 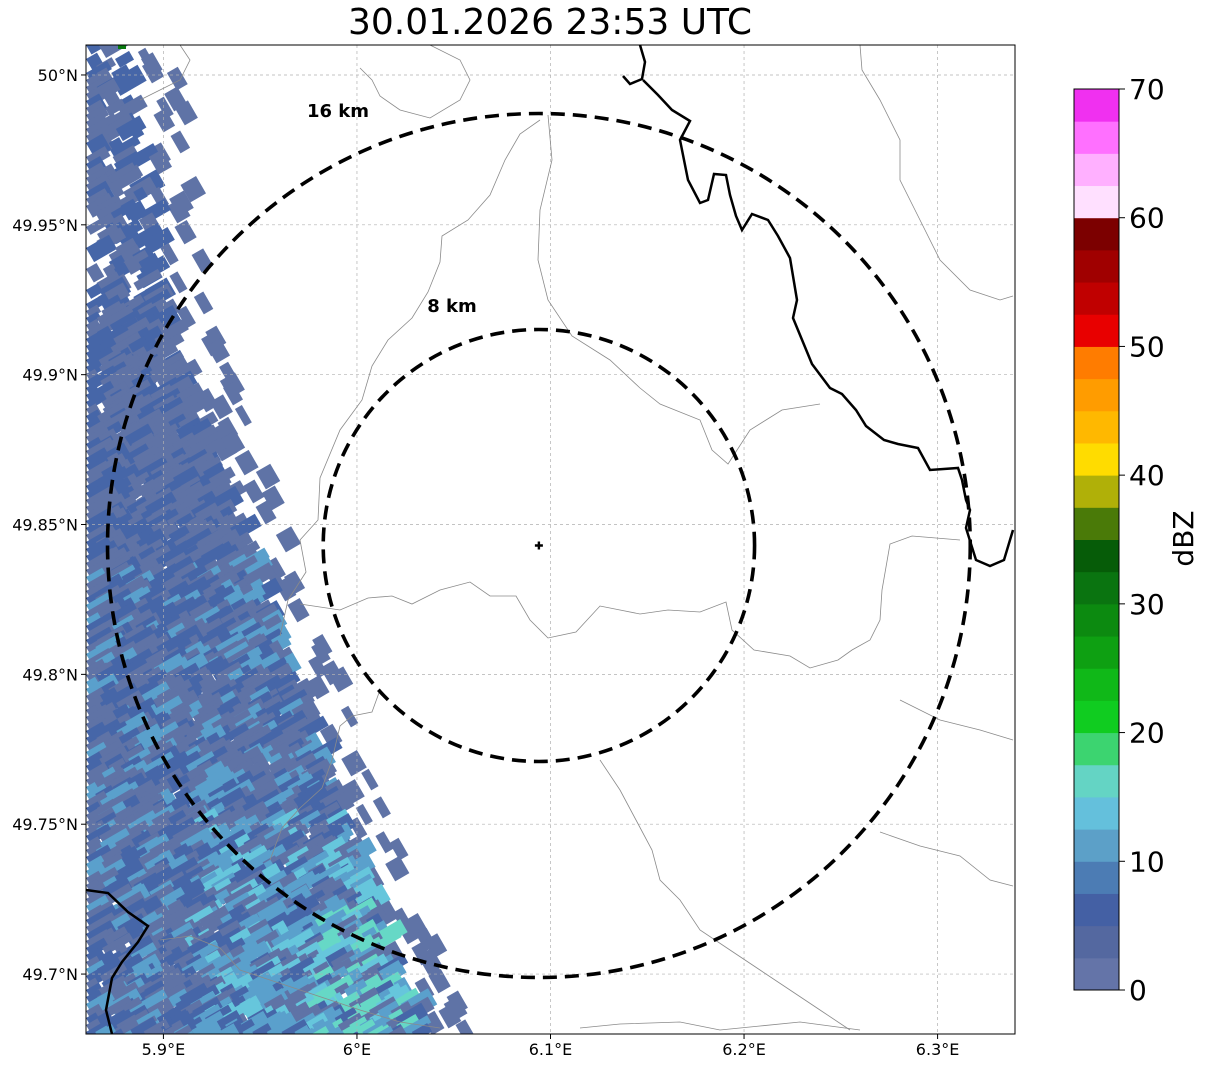 I want to click on colorbar-tick-label: 60, so click(x=1147, y=218).